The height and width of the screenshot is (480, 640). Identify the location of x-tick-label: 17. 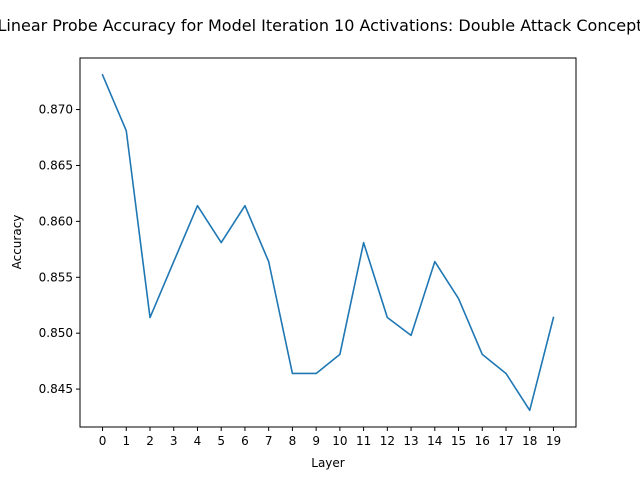
(505, 441).